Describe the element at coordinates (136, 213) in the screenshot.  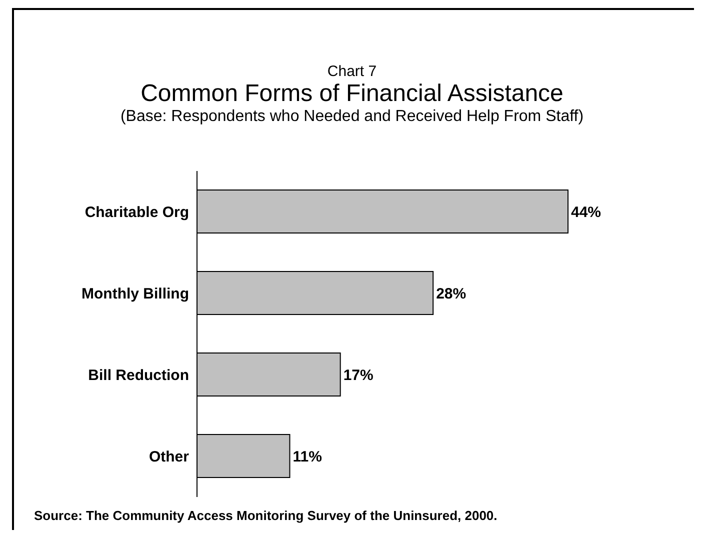
I see `y-tick-label: Charitable Org` at that location.